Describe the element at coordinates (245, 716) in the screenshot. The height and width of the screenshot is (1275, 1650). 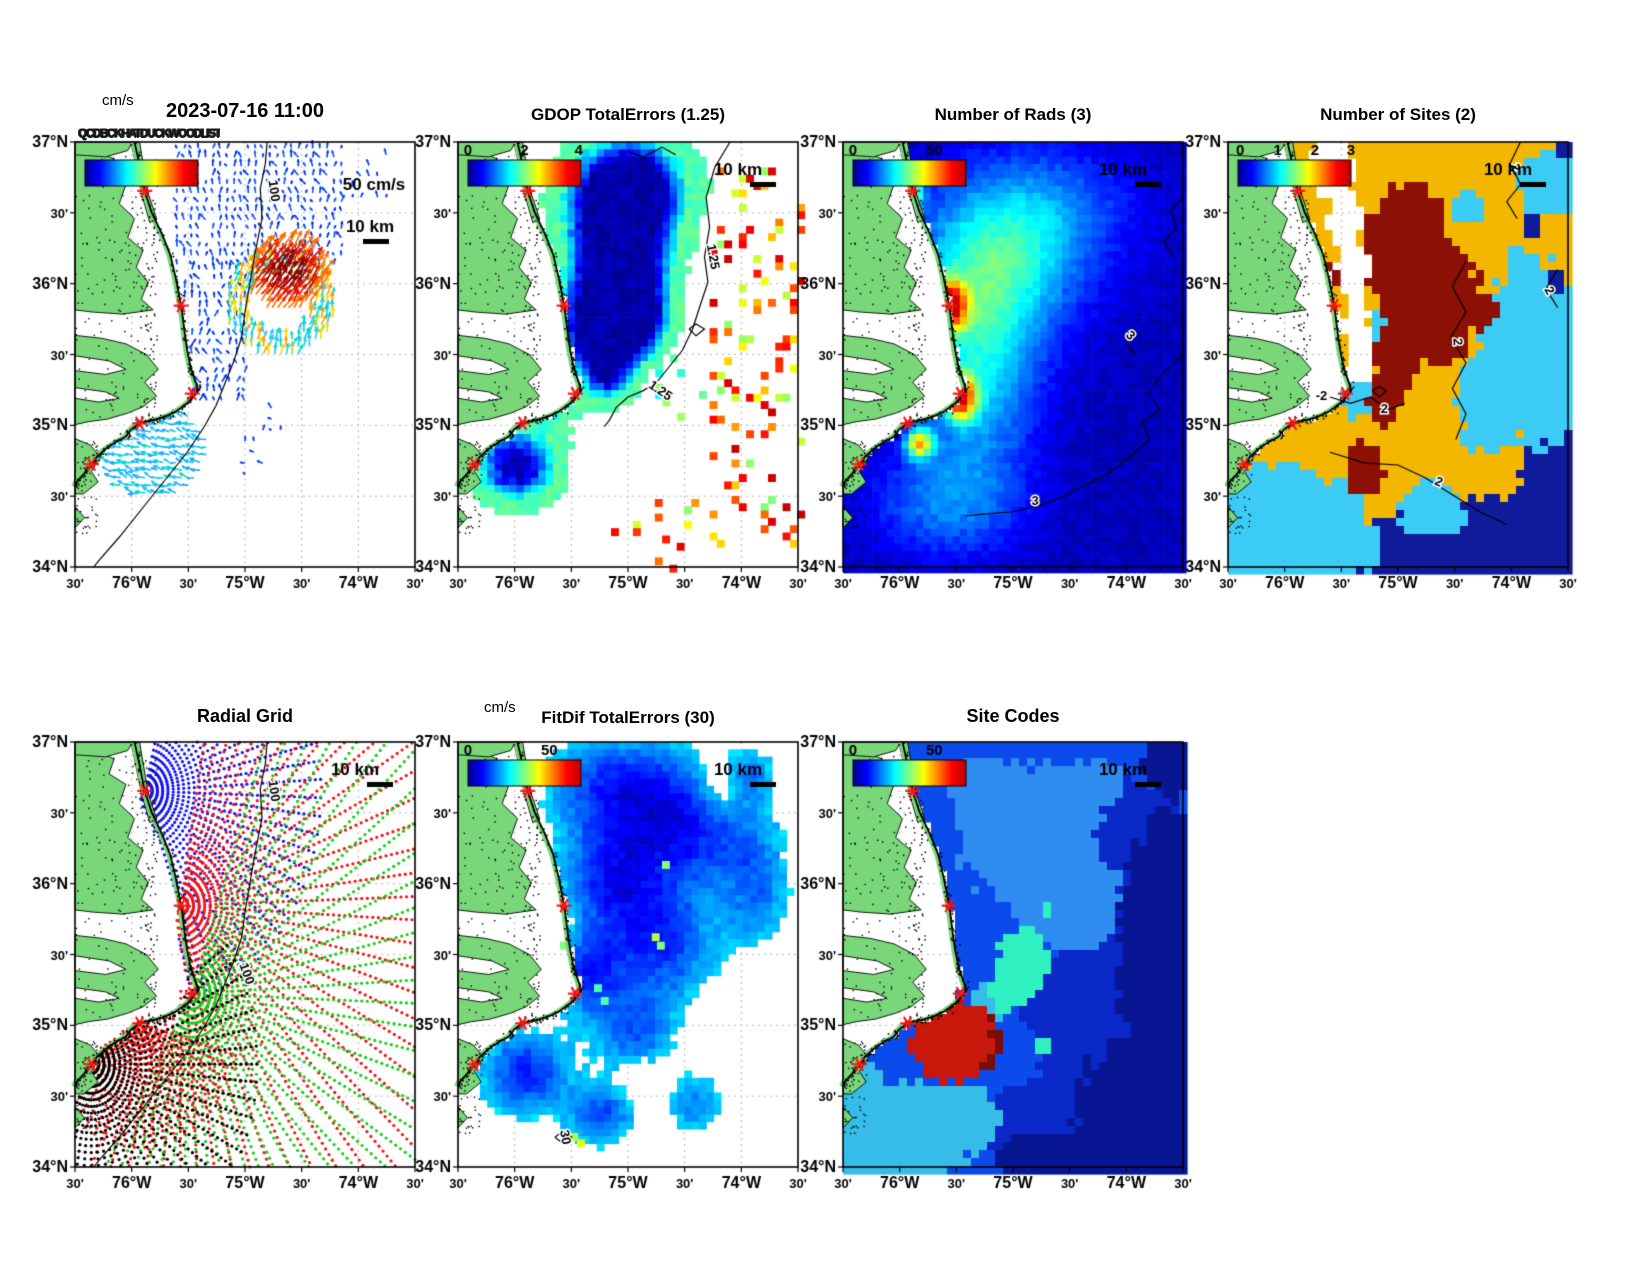
I see `panel-title-radial-grid: Radial Grid` at that location.